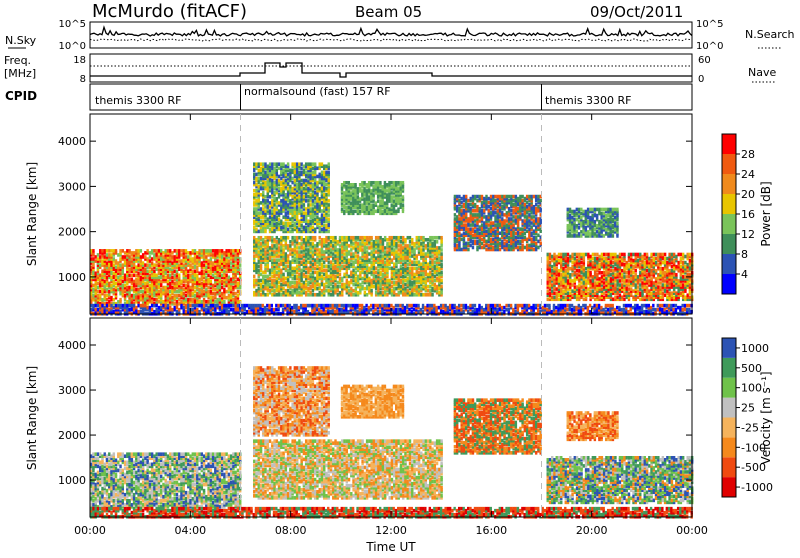 This screenshot has height=558, width=800. Describe the element at coordinates (79, 60) in the screenshot. I see `freq-tick-top: 18` at that location.